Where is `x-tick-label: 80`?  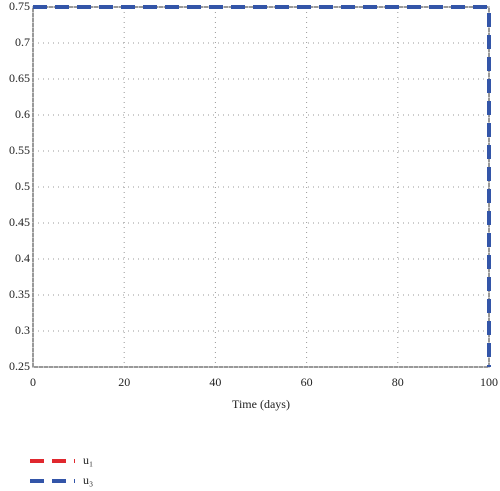 x-tick-label: 80 is located at coordinates (398, 382).